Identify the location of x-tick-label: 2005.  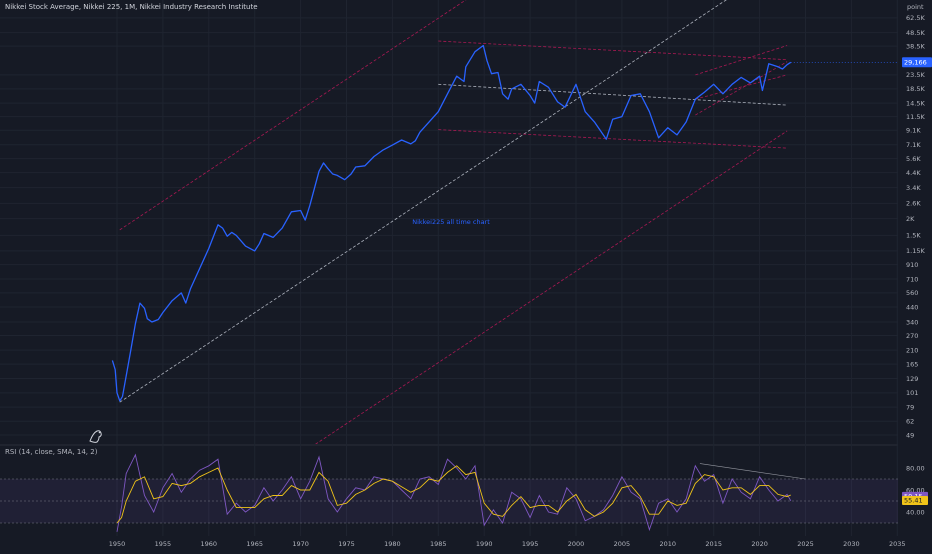
(622, 544).